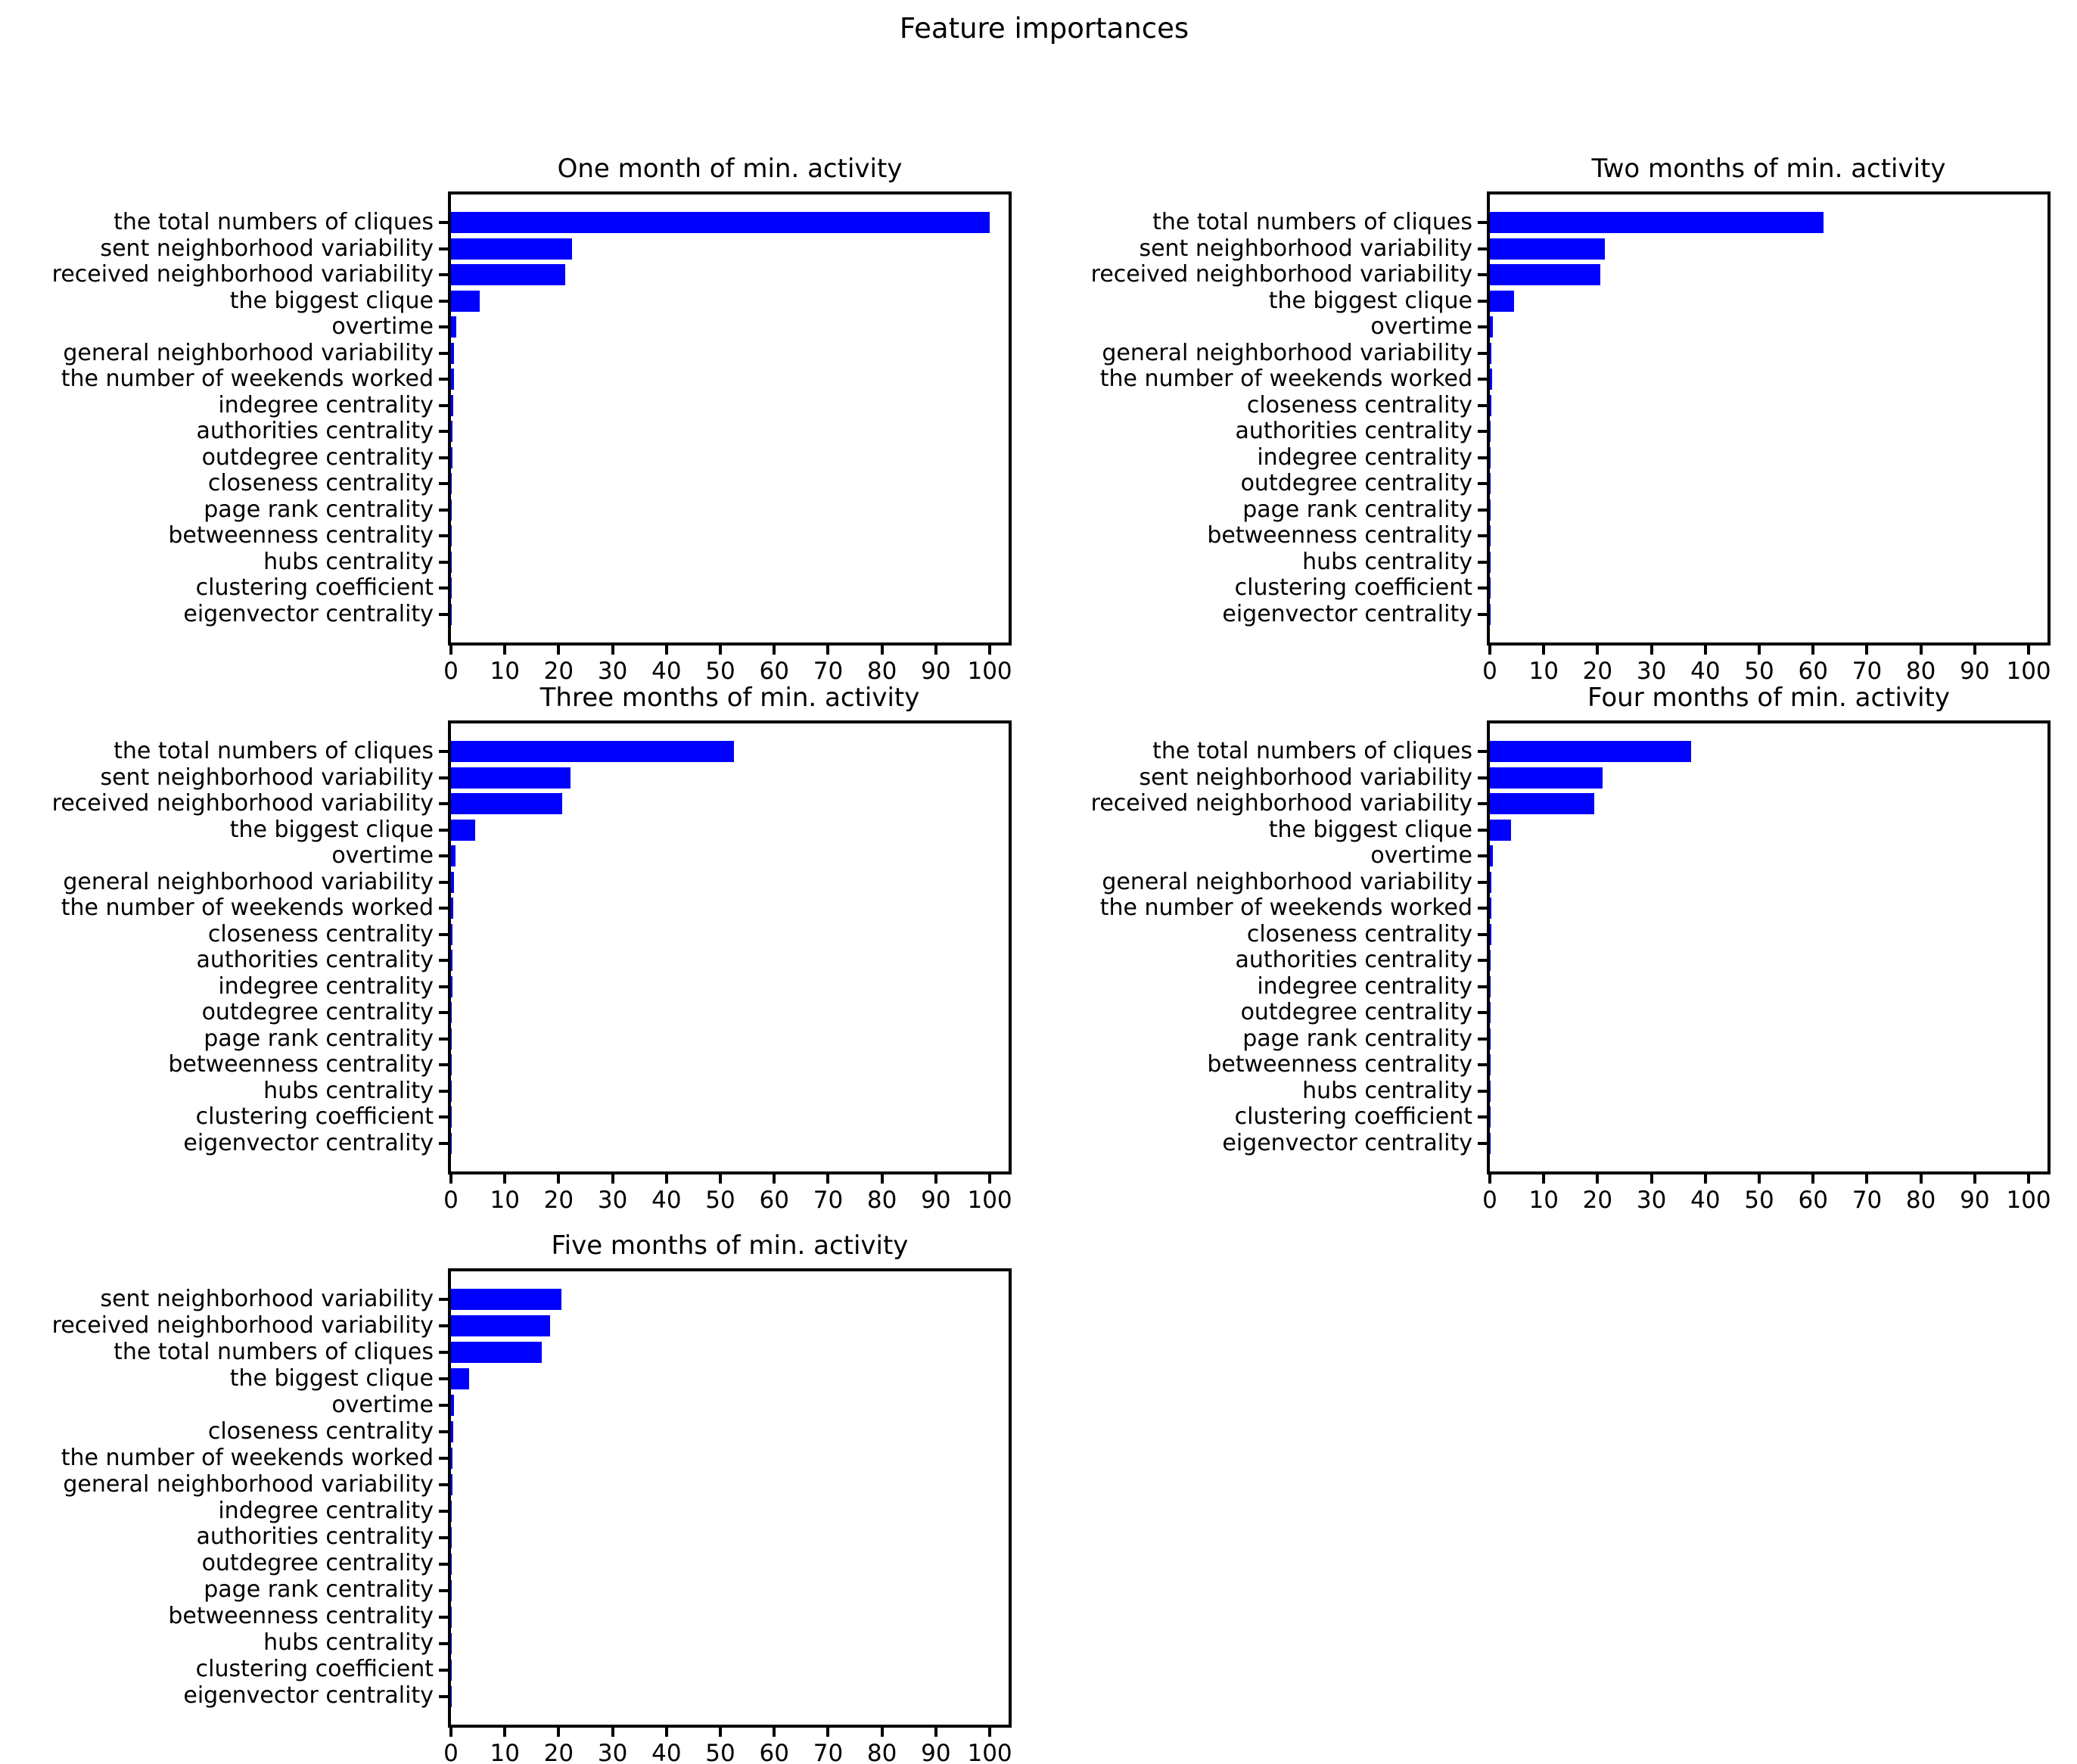 Image resolution: width=2077 pixels, height=1764 pixels. I want to click on y-category-label: authorities centrality, so click(315, 1537).